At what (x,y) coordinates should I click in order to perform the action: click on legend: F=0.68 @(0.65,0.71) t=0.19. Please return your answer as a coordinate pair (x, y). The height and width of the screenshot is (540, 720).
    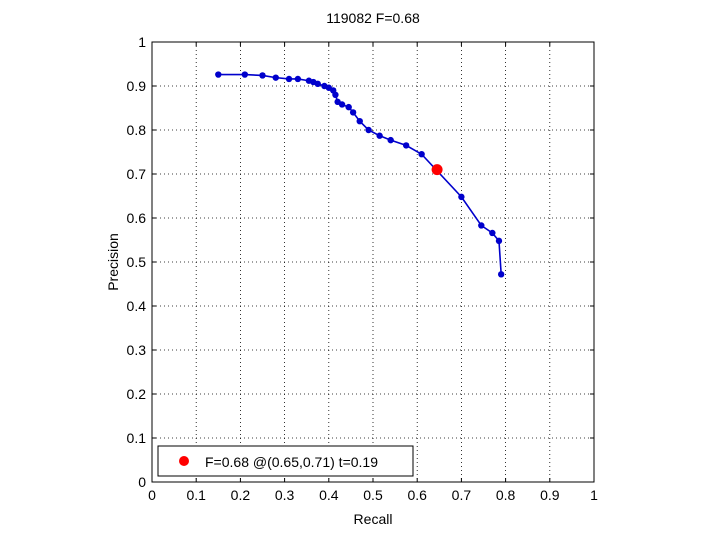
    Looking at the image, I should click on (285, 461).